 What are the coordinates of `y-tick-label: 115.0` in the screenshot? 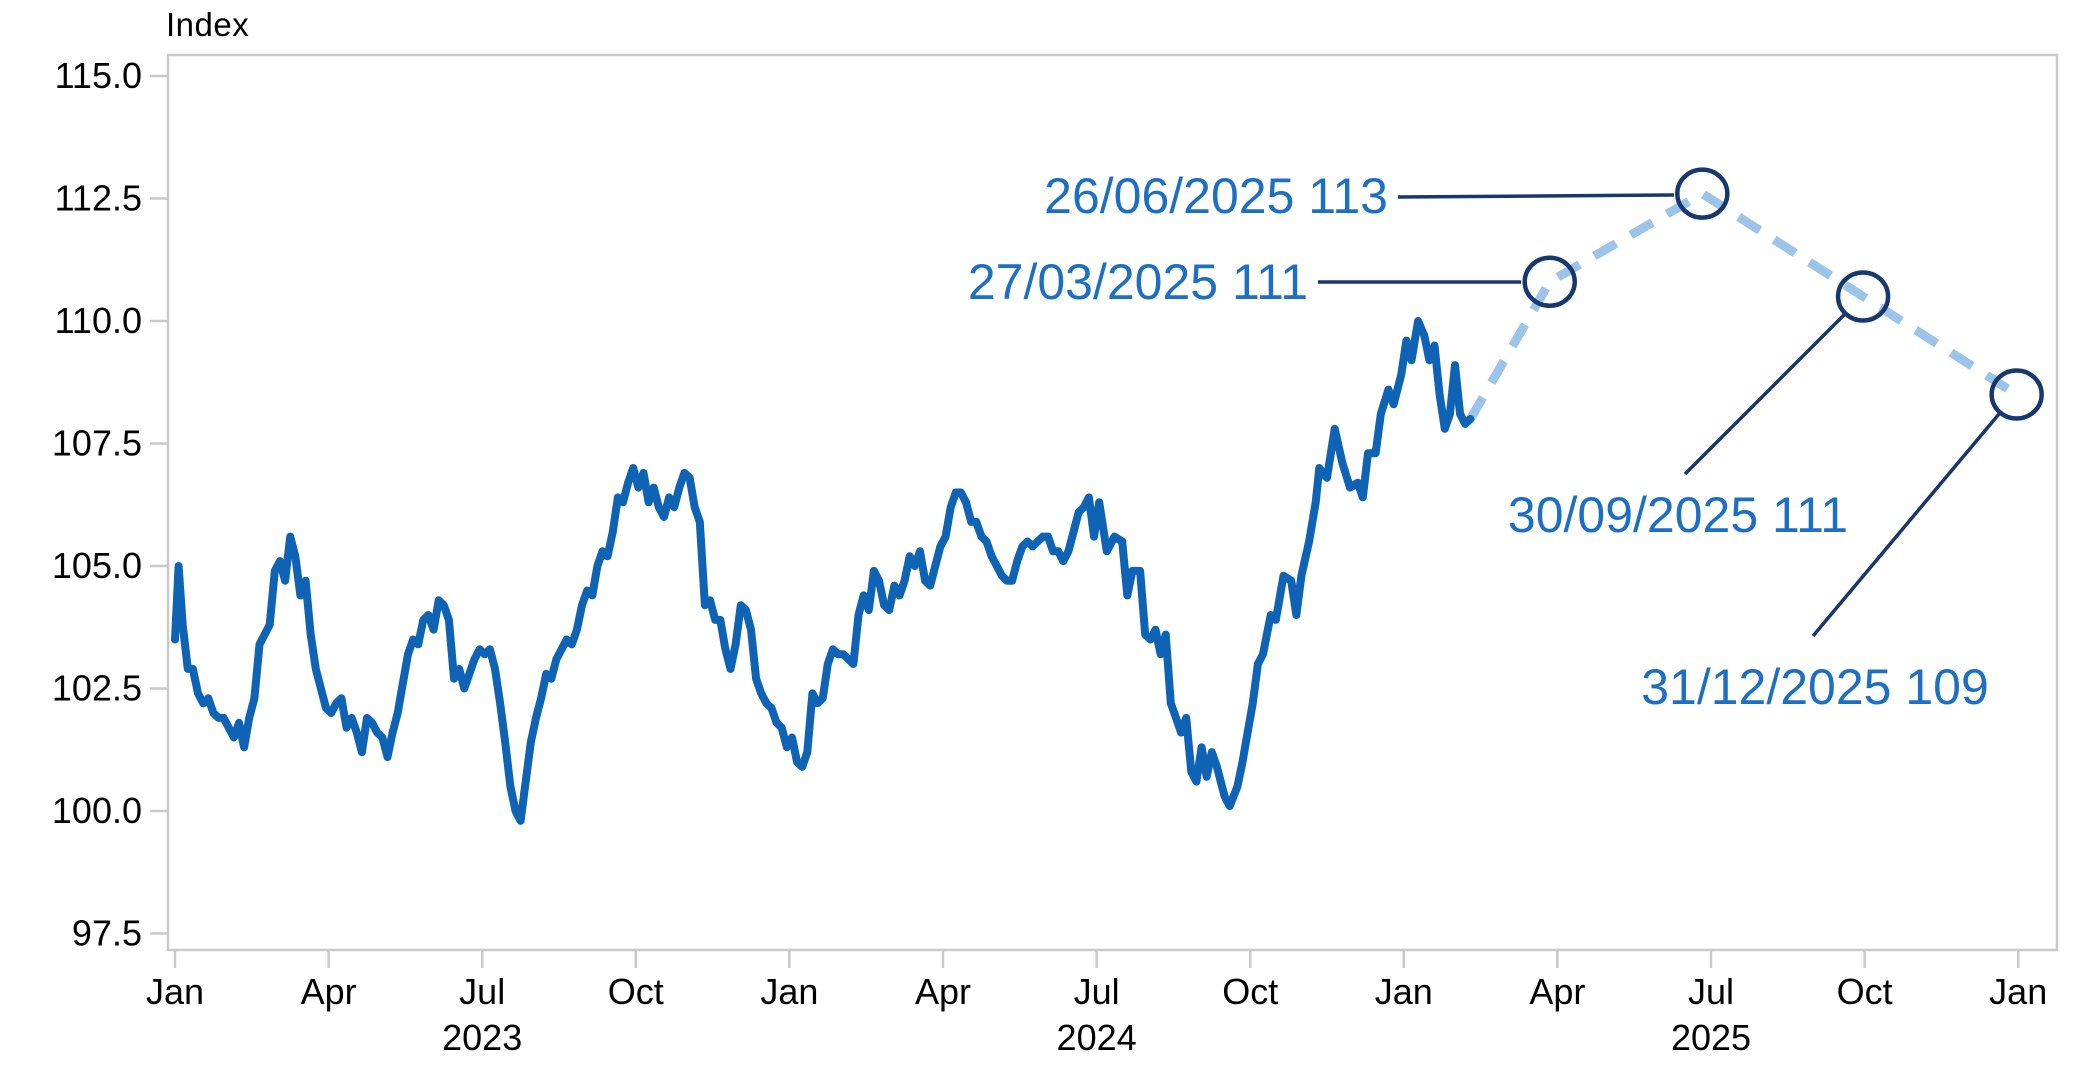 It's located at (98, 75).